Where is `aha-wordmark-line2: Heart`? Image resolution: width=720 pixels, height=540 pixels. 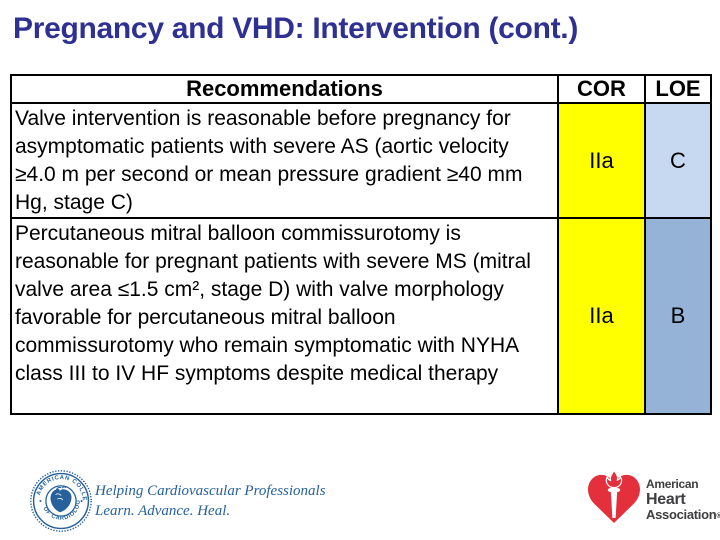 aha-wordmark-line2: Heart is located at coordinates (666, 499).